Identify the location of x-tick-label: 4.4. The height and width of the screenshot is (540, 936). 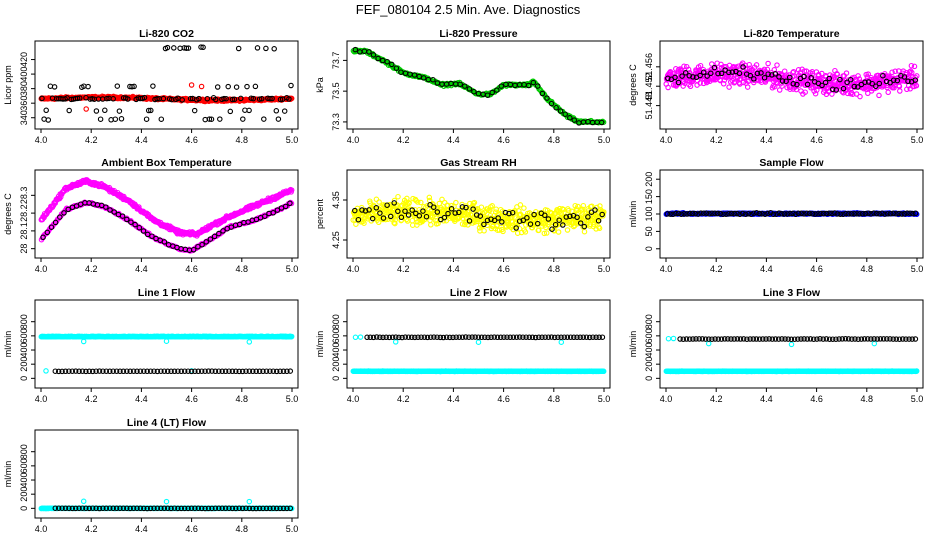
(453, 399).